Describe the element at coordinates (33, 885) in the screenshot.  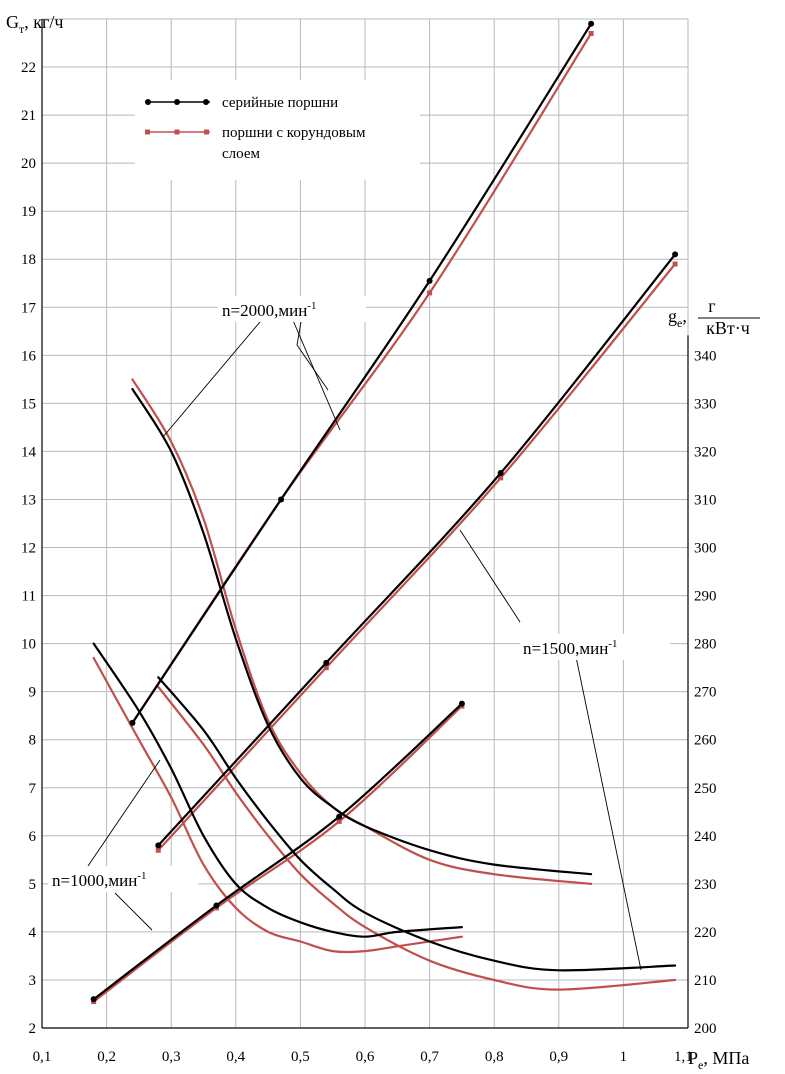
I see `y-left-tick-label: 5` at that location.